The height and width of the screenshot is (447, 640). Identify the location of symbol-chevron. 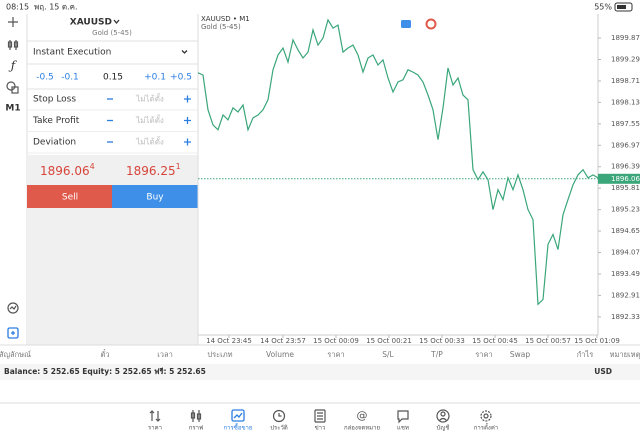
(116, 22).